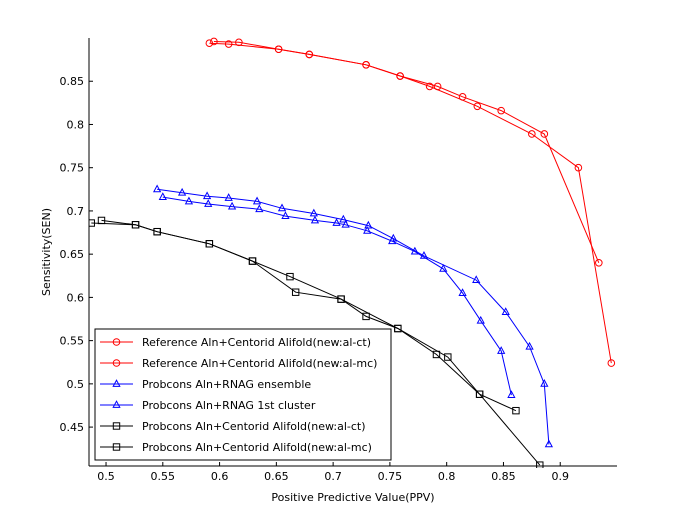 The image size is (678, 523). What do you see at coordinates (276, 476) in the screenshot?
I see `x-tick-label: 0.65` at bounding box center [276, 476].